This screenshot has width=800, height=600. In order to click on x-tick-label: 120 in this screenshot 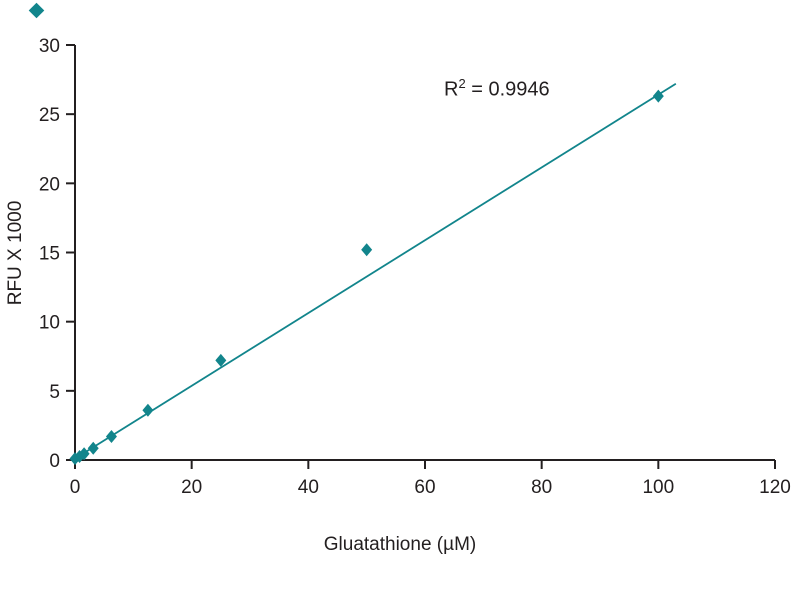, I will do `click(775, 487)`.